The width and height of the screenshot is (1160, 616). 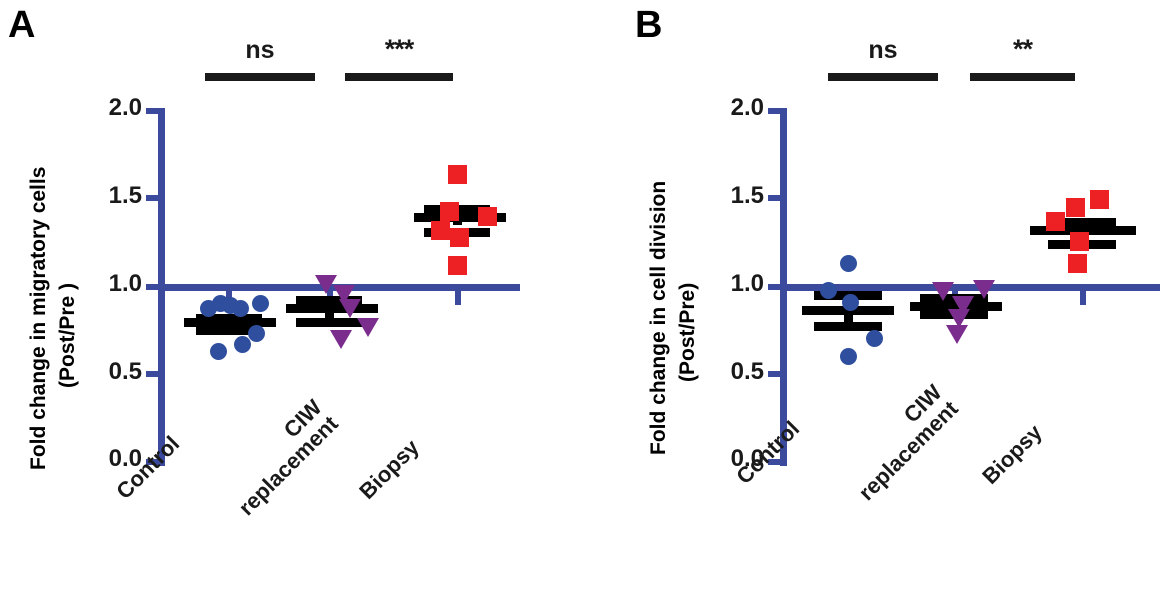 I want to click on significance-label-ns-a: ns, so click(x=260, y=50).